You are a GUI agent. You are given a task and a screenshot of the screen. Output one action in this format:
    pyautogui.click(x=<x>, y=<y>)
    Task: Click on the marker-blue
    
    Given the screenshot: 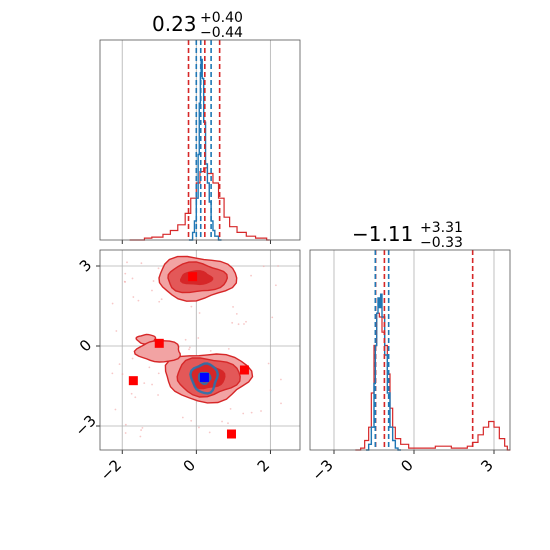 What is the action you would take?
    pyautogui.click(x=204, y=377)
    